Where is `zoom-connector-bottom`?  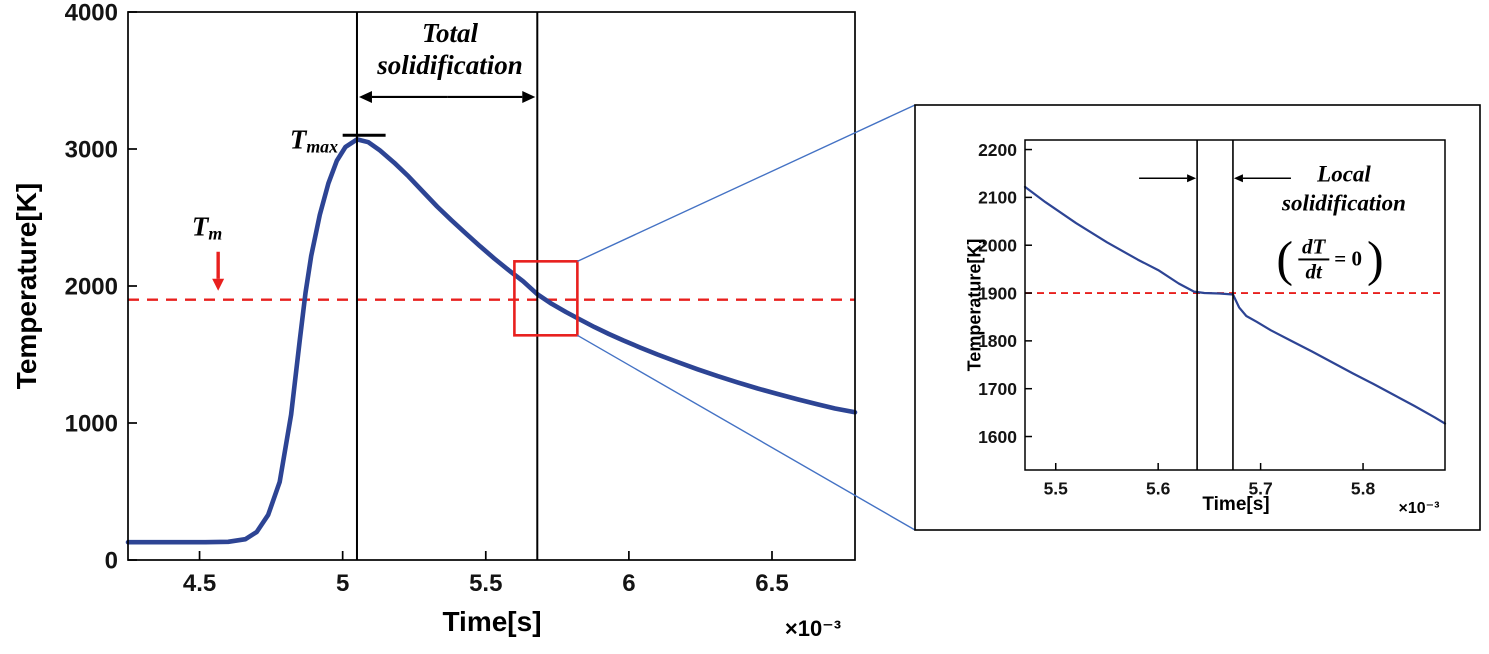
zoom-connector-bottom is located at coordinates (746, 432).